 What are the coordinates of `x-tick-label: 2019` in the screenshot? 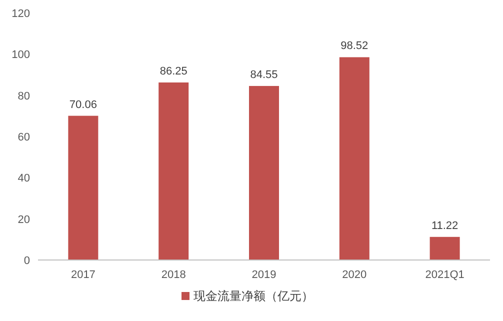 It's located at (264, 275).